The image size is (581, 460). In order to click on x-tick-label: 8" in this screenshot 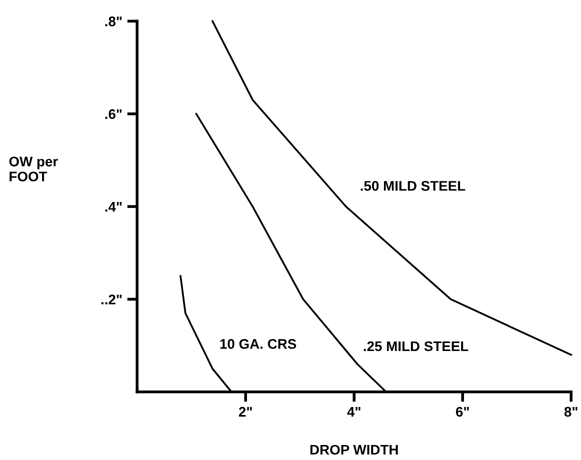, I will do `click(571, 411)`.